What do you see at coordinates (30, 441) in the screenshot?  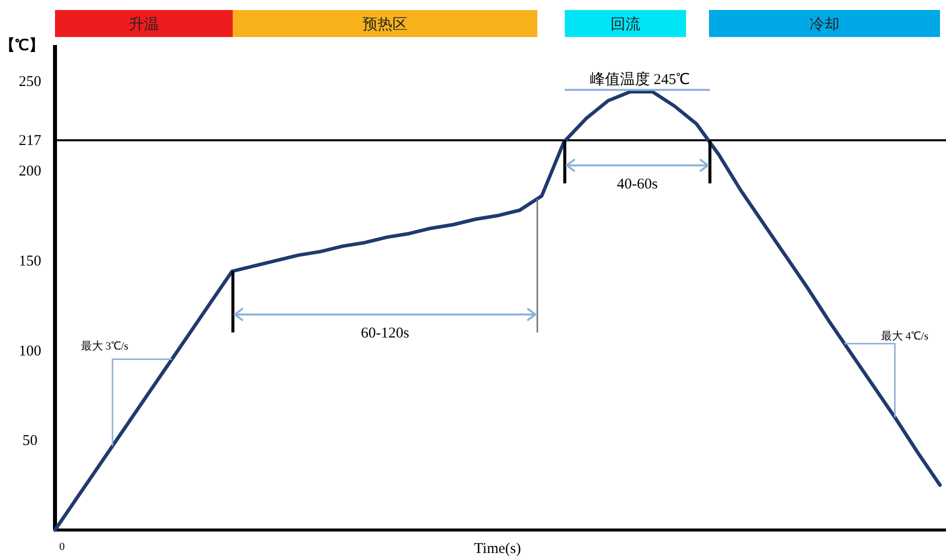 I see `y-tick-label: 50` at bounding box center [30, 441].